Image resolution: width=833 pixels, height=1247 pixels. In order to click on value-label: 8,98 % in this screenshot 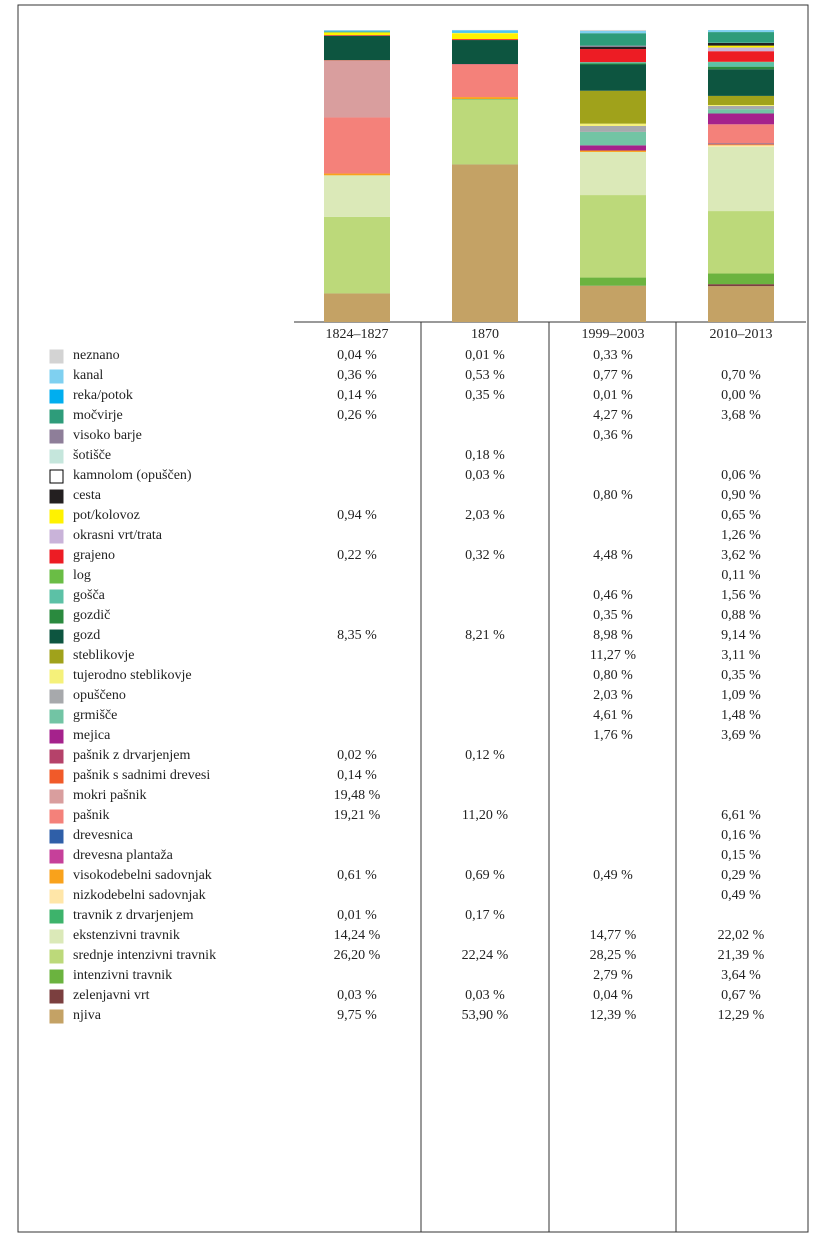, I will do `click(613, 635)`.